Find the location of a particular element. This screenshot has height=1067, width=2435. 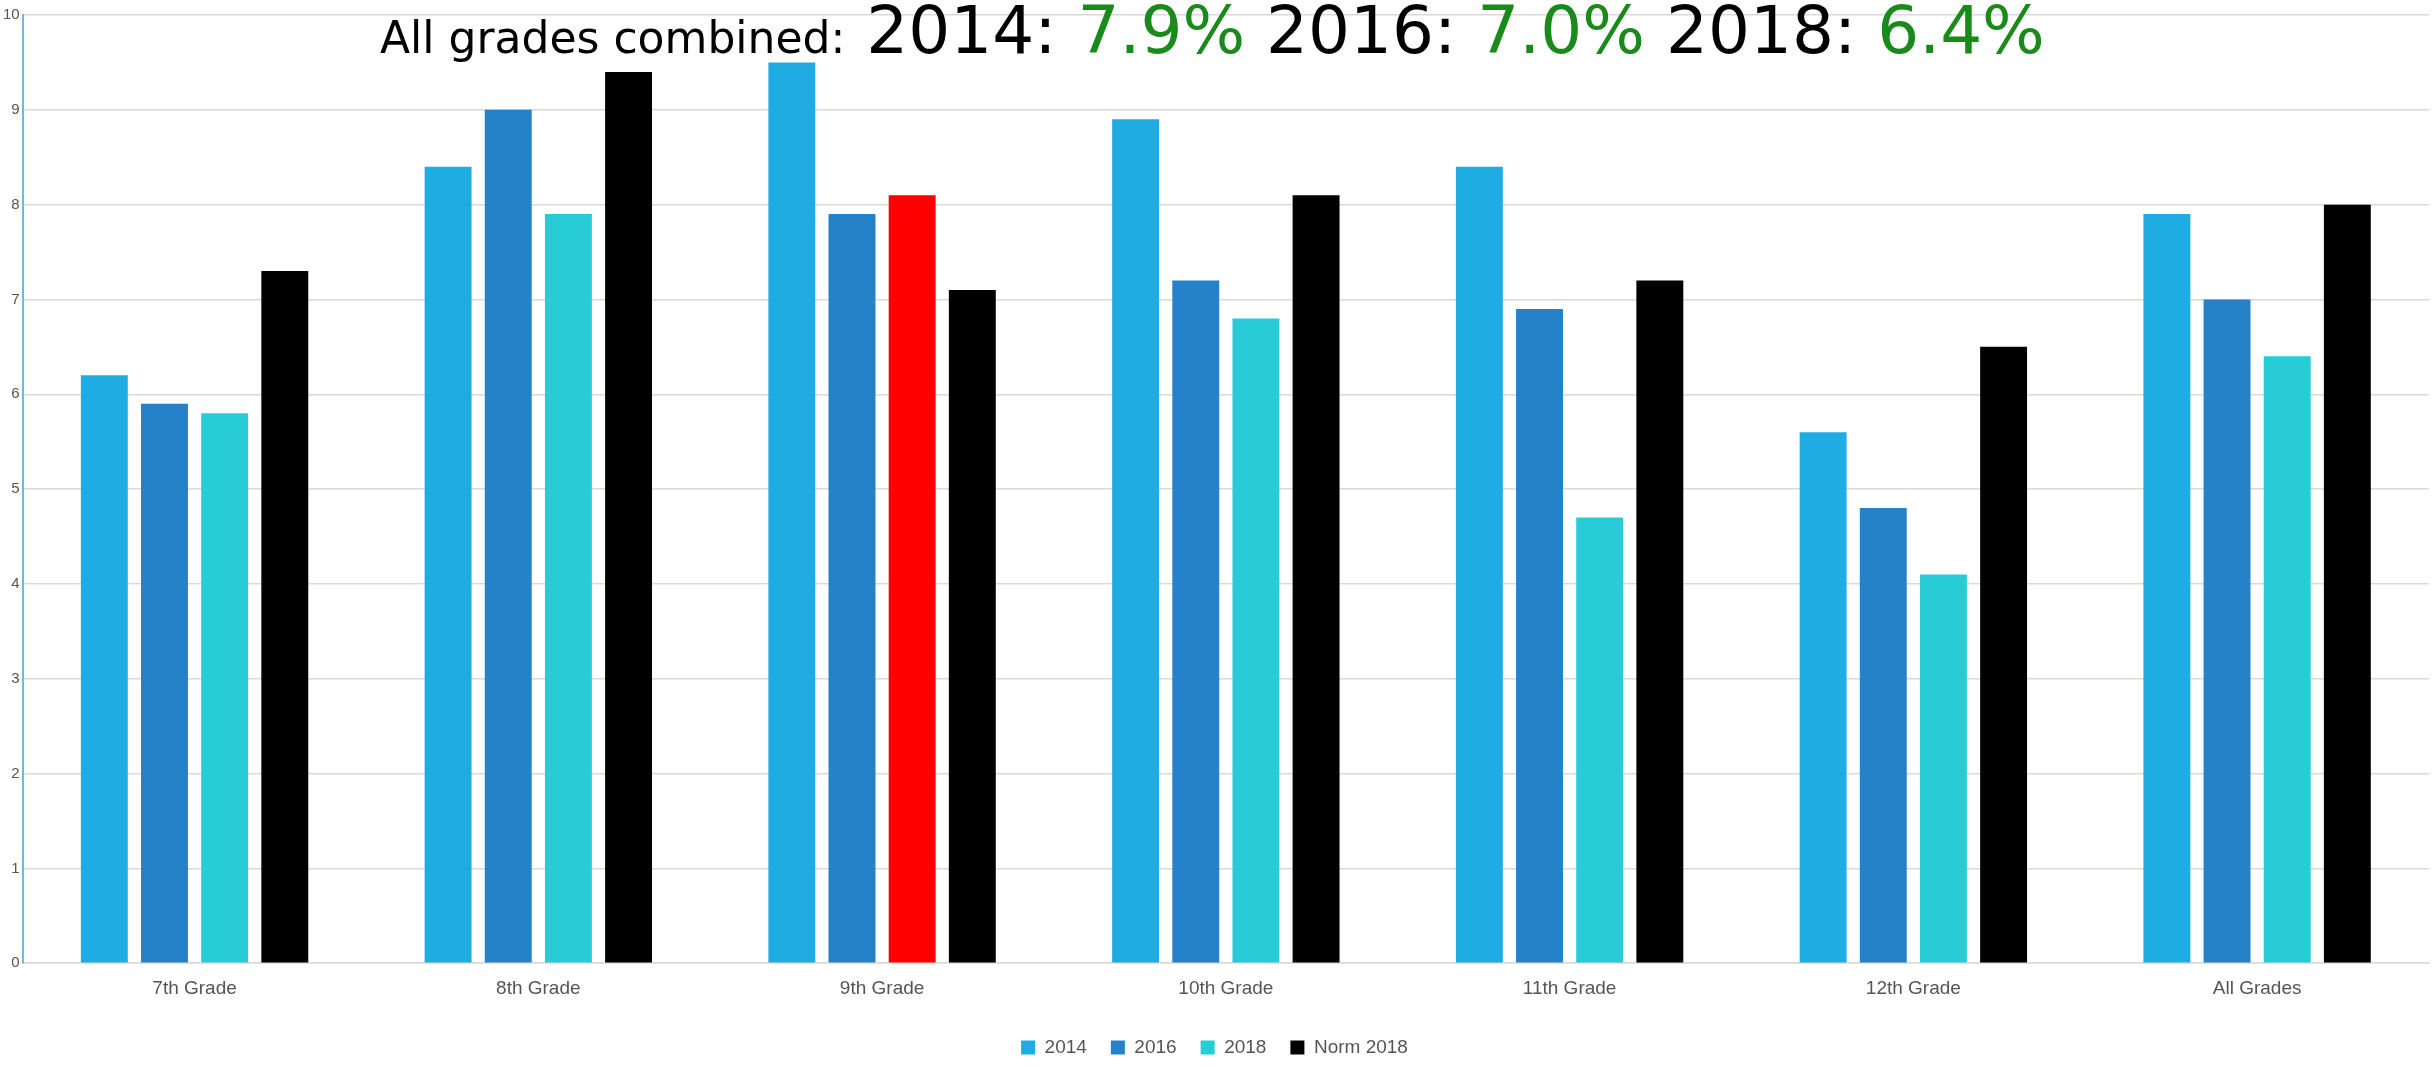

x-tick-label: 11th Grade is located at coordinates (1569, 987).